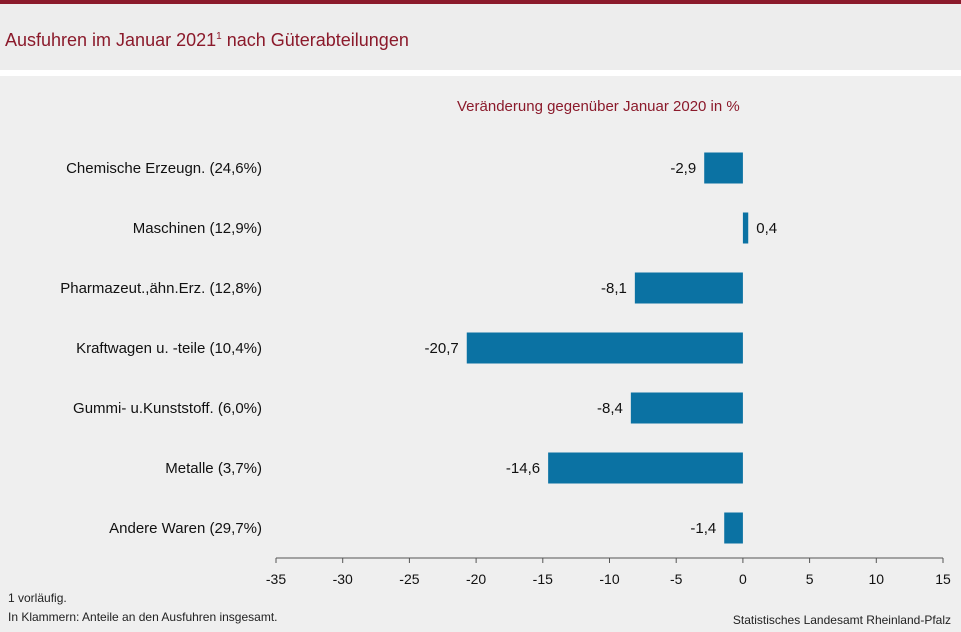 Image resolution: width=961 pixels, height=632 pixels. What do you see at coordinates (169, 348) in the screenshot?
I see `category-label: Kraftwagen u. -teile (10,4%)` at bounding box center [169, 348].